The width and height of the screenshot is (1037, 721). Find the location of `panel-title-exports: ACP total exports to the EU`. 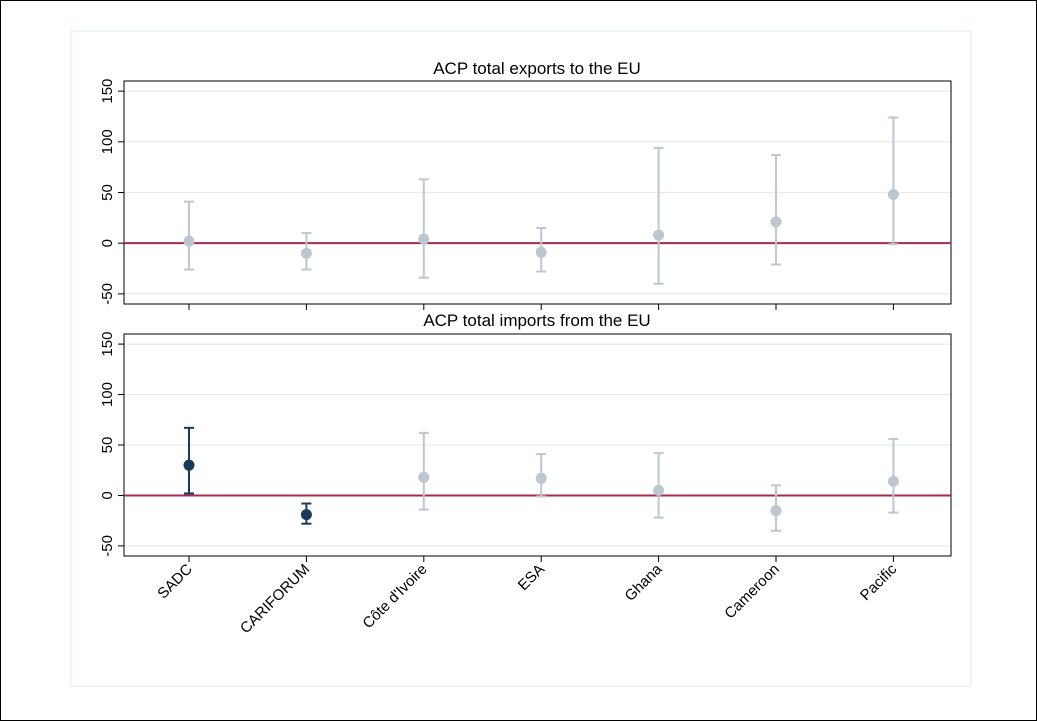

panel-title-exports: ACP total exports to the EU is located at coordinates (537, 68).